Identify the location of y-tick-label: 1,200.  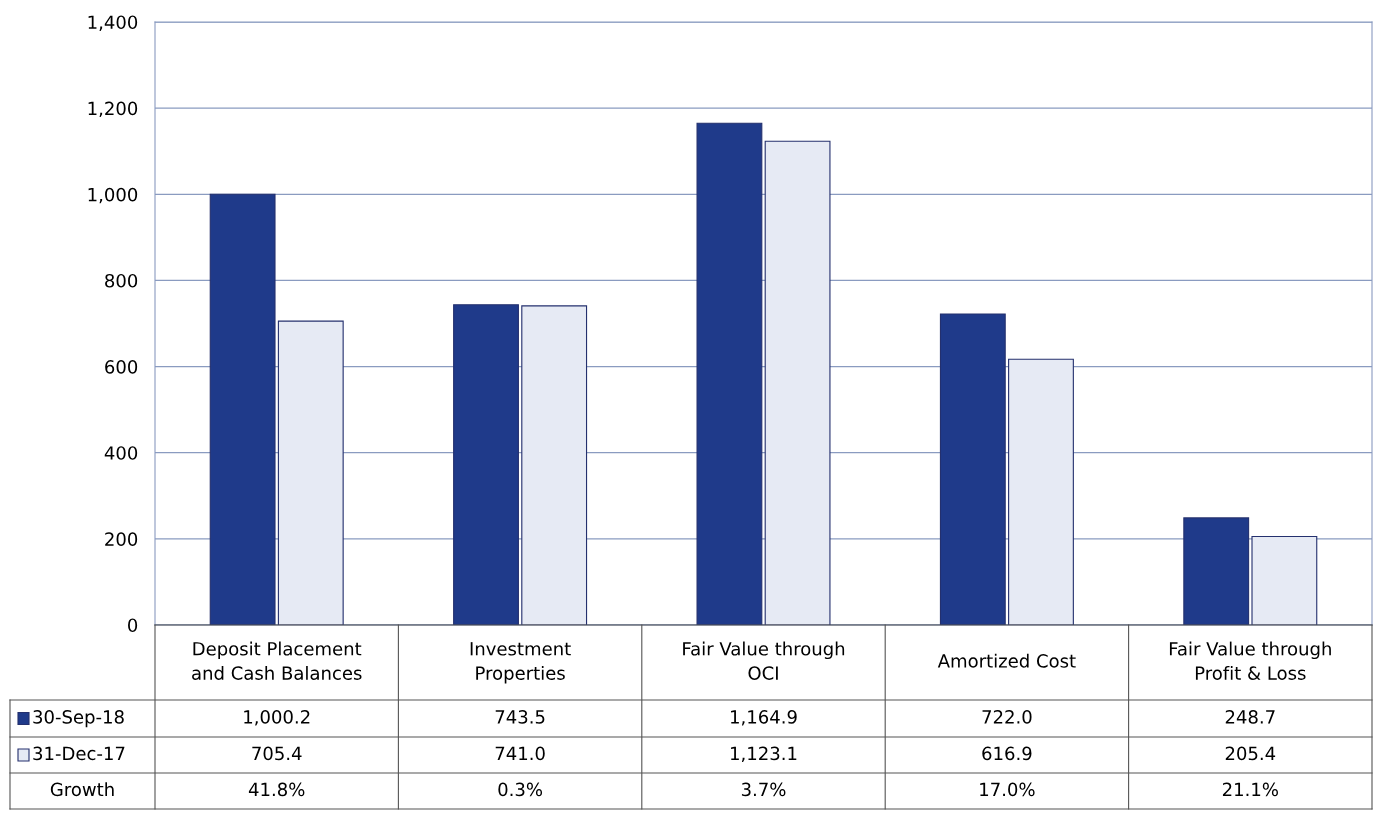
(113, 109).